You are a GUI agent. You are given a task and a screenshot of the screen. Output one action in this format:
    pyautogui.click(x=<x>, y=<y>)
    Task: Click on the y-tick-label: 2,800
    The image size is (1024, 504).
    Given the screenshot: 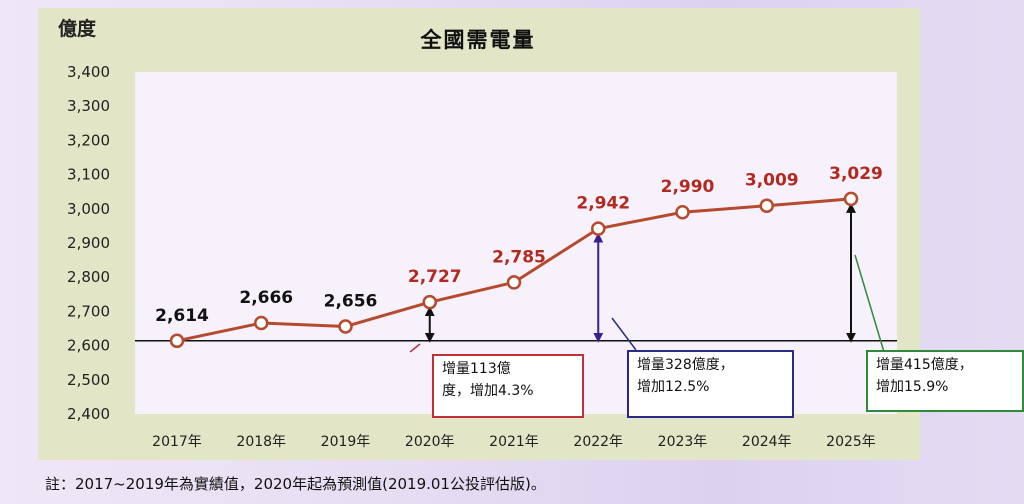 What is the action you would take?
    pyautogui.click(x=88, y=277)
    